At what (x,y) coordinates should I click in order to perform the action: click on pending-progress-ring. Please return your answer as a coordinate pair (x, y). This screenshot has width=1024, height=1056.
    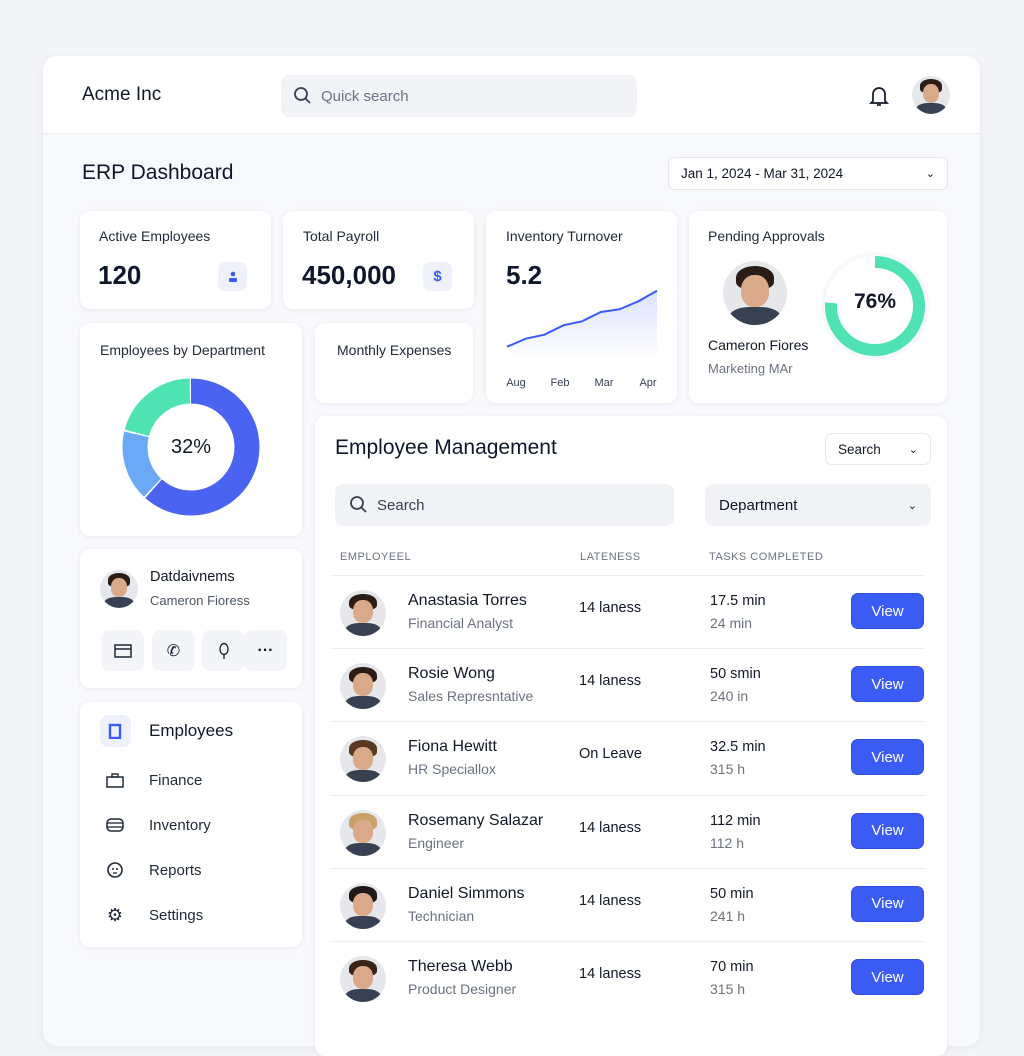
    Looking at the image, I should click on (875, 306).